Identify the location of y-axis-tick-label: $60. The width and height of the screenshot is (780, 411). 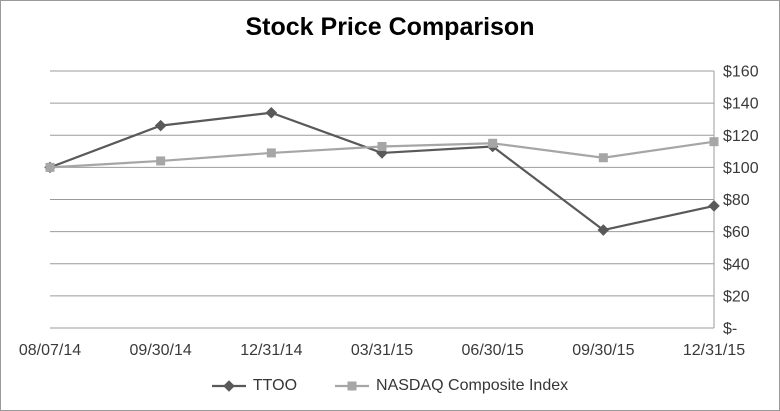
(736, 232).